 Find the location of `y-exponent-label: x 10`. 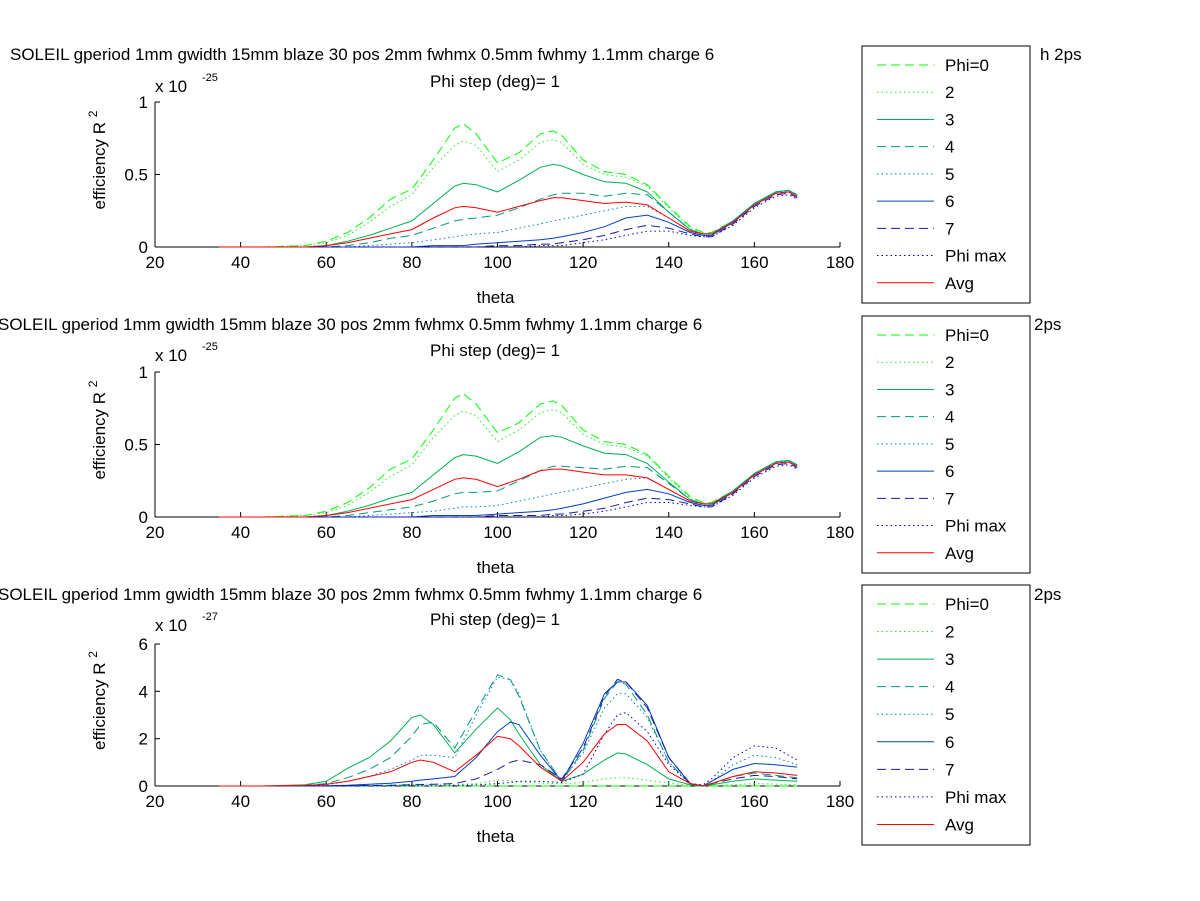

y-exponent-label: x 10 is located at coordinates (171, 625).